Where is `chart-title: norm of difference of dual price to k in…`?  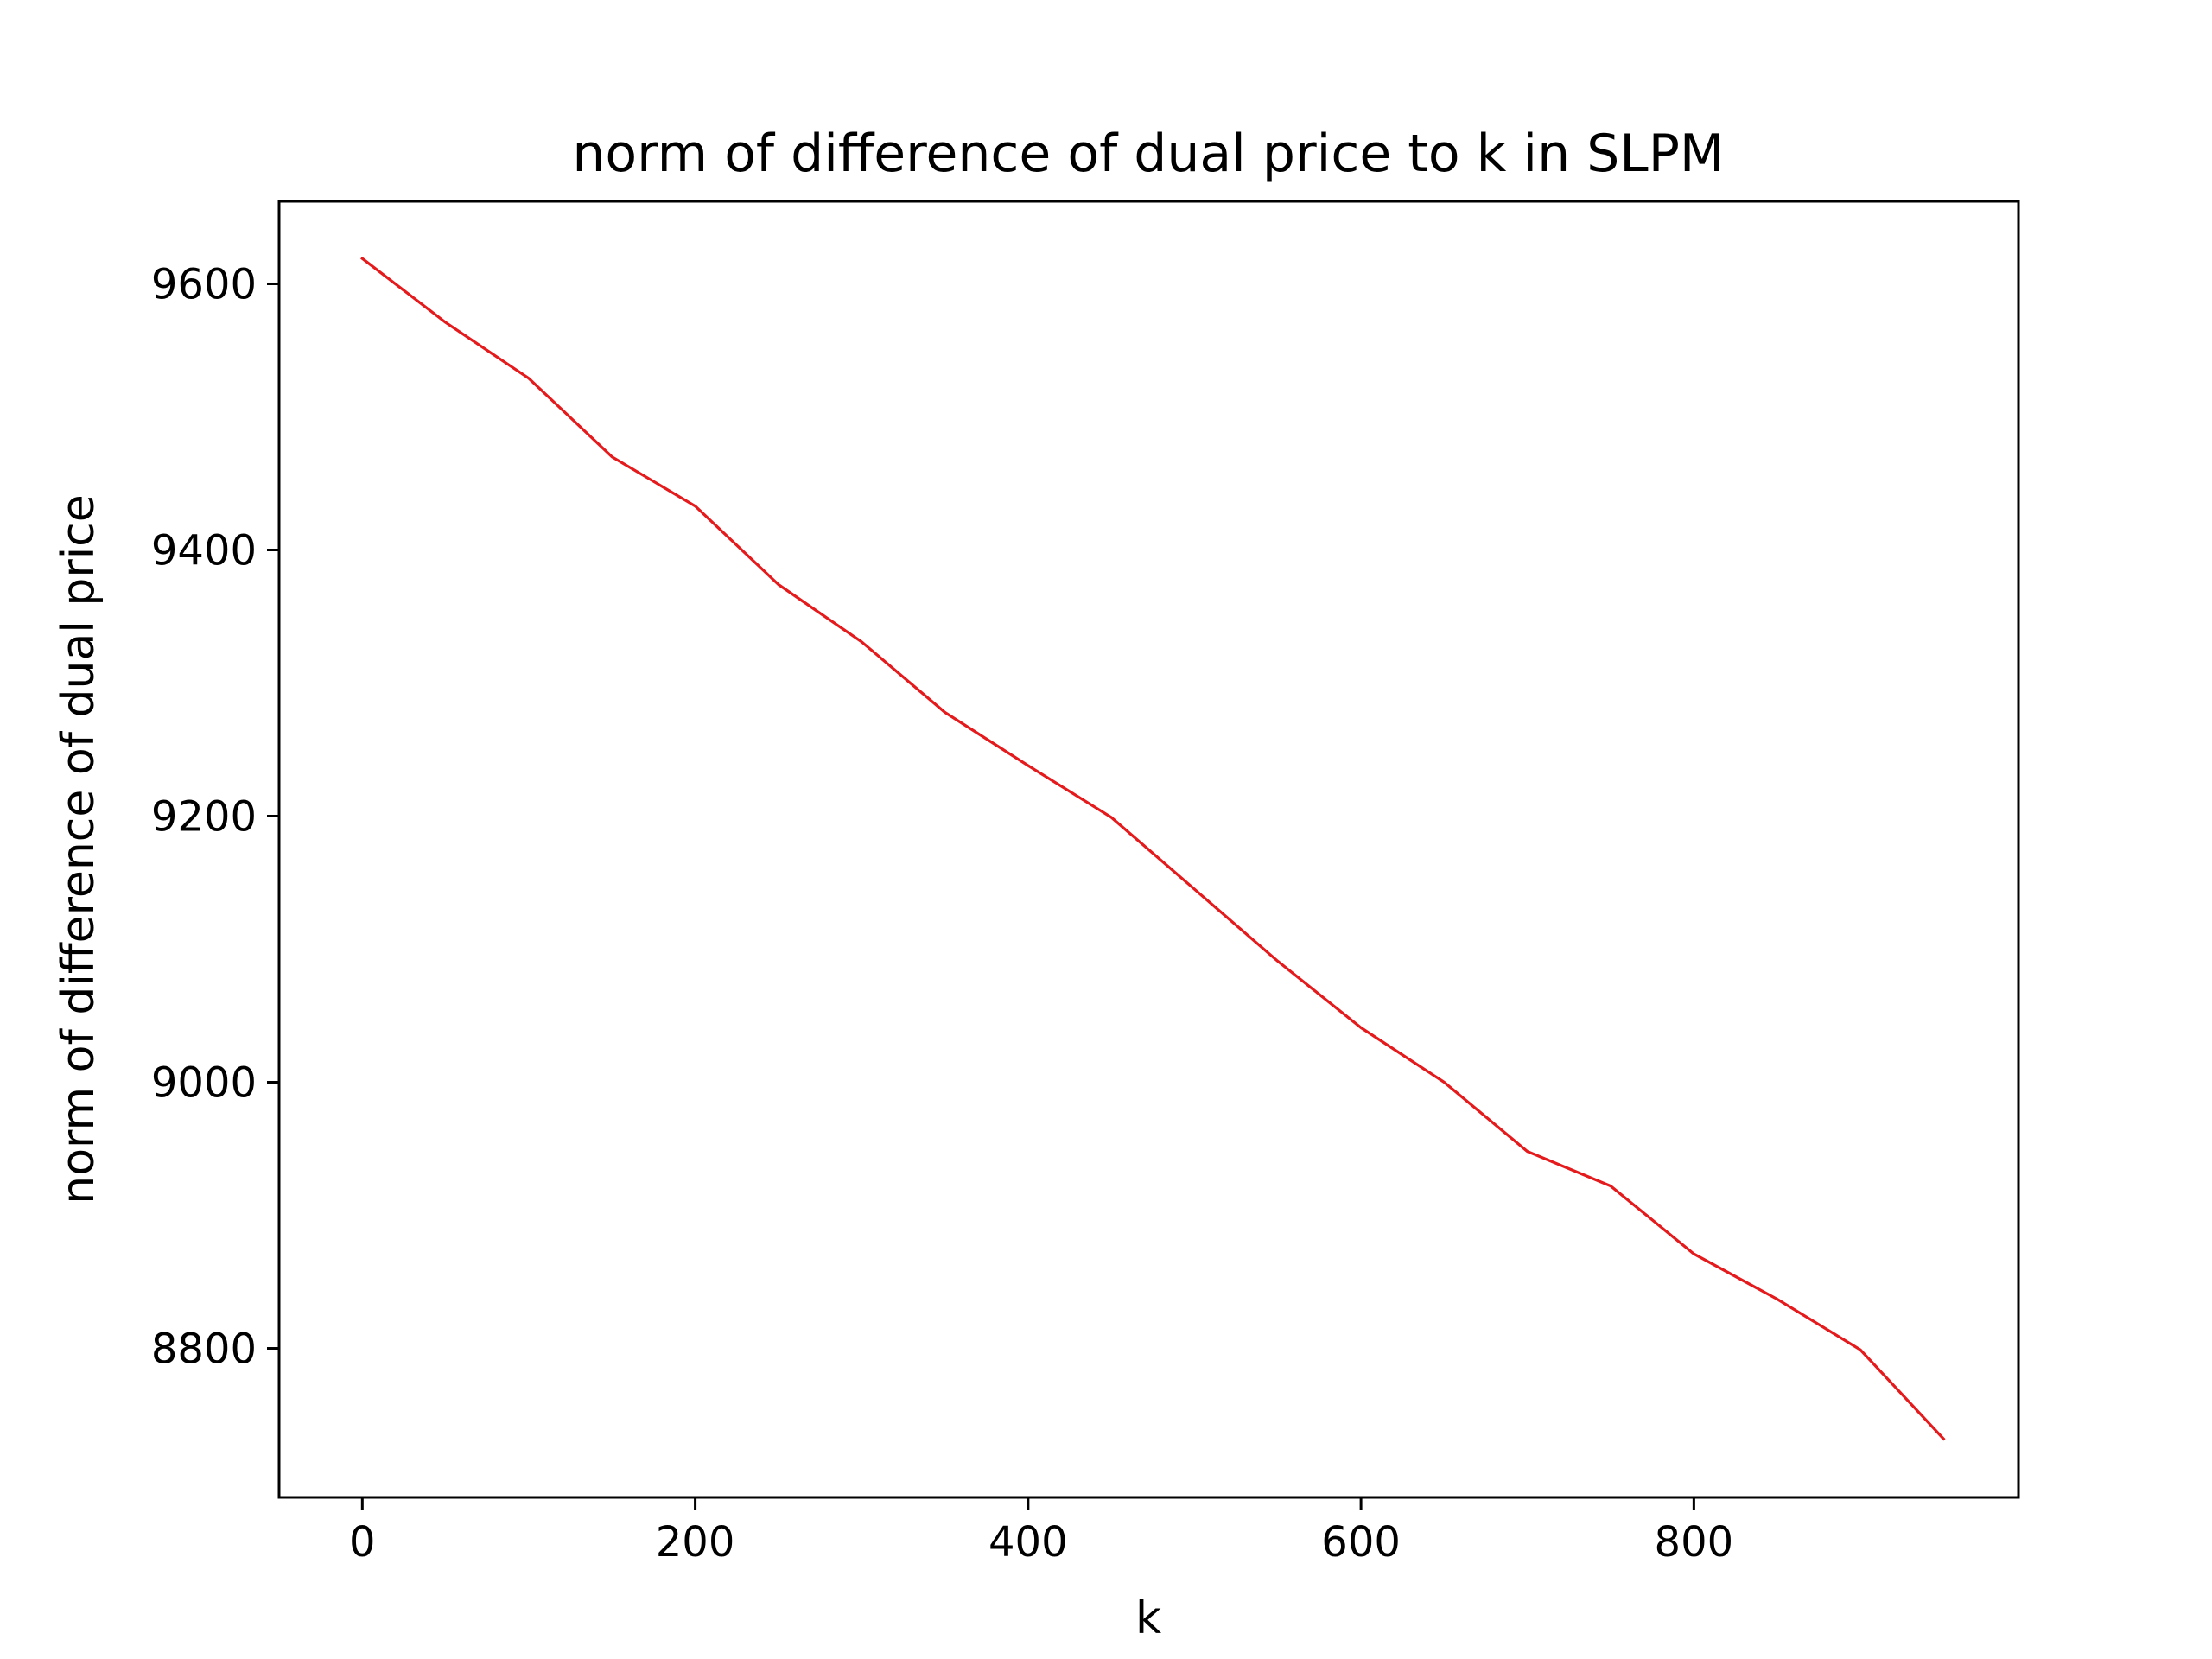 chart-title: norm of difference of dual price to k in… is located at coordinates (1148, 154).